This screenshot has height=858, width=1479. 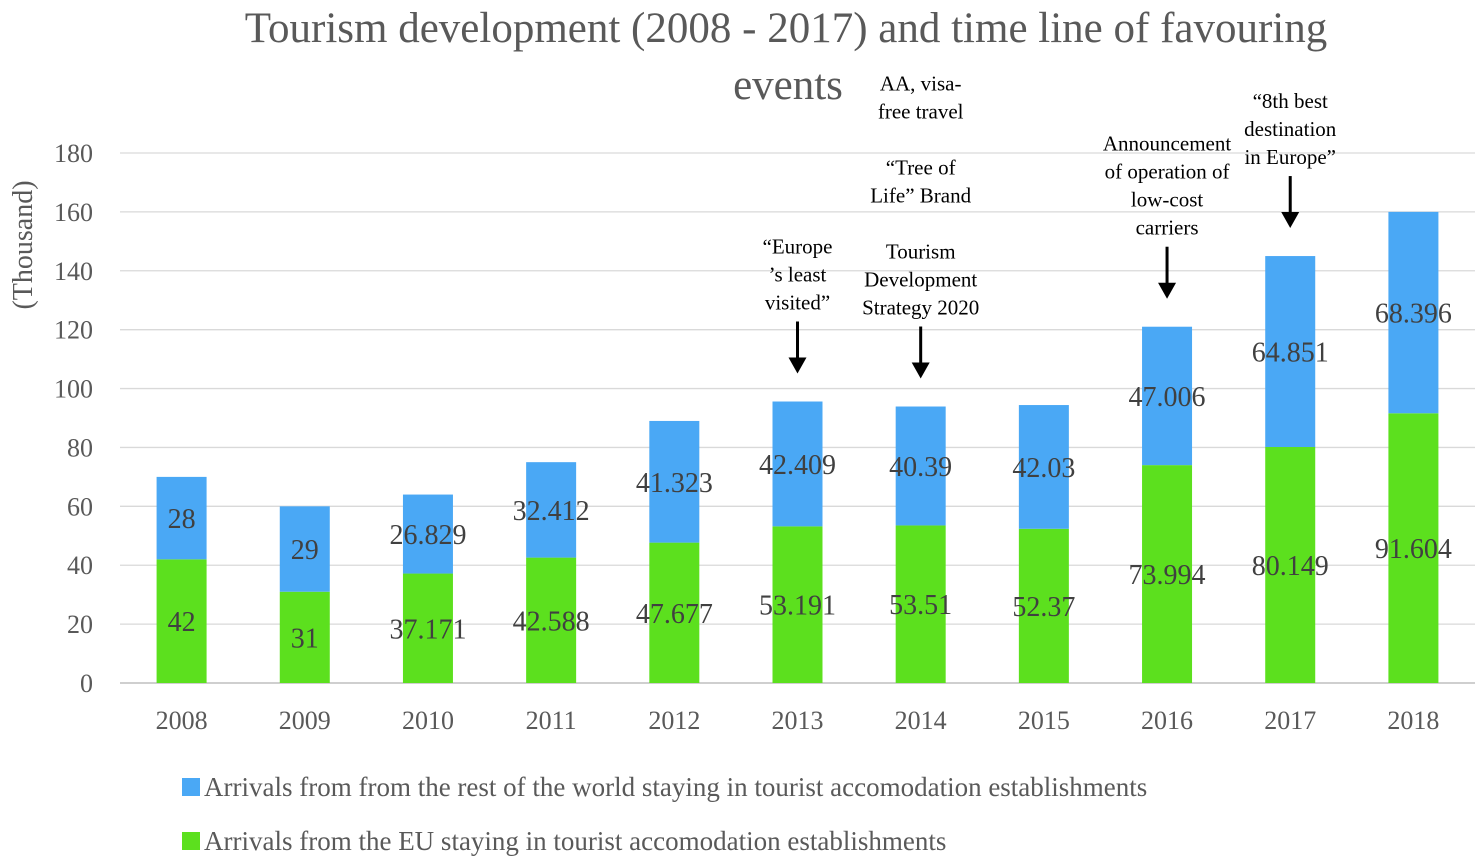 What do you see at coordinates (1167, 144) in the screenshot?
I see `annotation-line: Announcement` at bounding box center [1167, 144].